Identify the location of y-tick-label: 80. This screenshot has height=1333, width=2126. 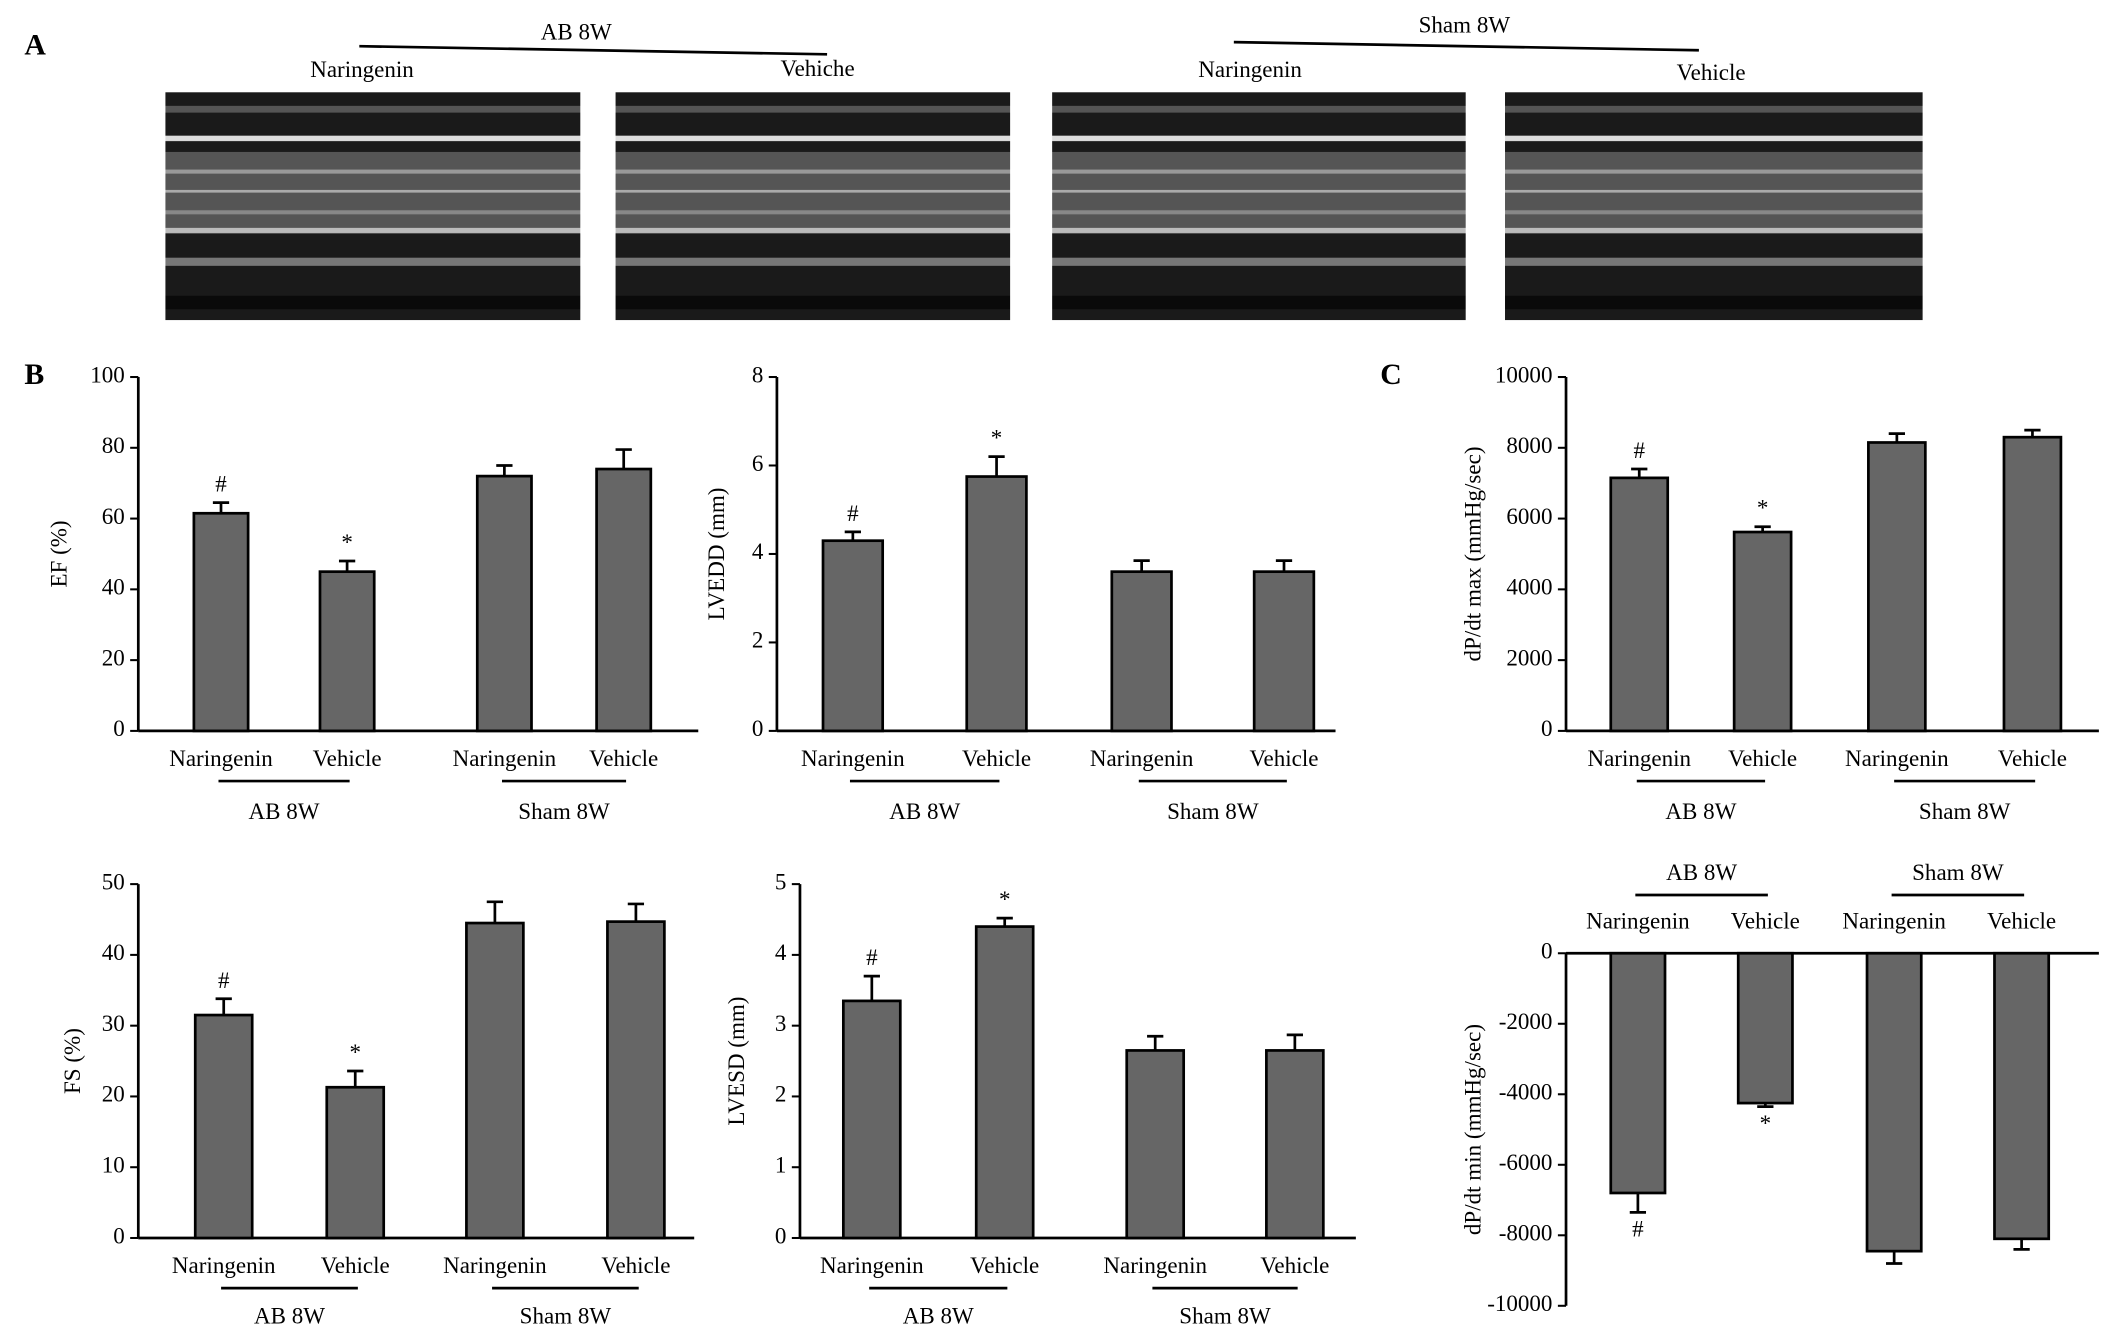
(113, 445).